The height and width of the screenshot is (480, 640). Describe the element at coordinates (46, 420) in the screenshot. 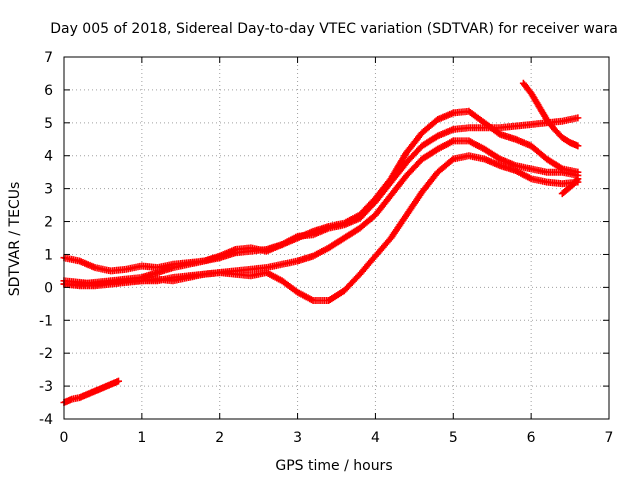

I see `y-tick-label: -4` at that location.